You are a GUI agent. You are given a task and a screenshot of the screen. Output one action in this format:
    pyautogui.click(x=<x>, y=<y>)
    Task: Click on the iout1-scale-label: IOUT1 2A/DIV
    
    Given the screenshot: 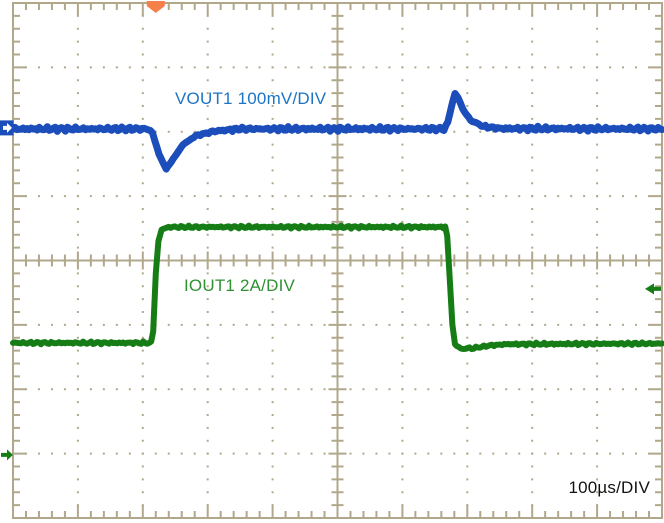 What is the action you would take?
    pyautogui.click(x=240, y=285)
    